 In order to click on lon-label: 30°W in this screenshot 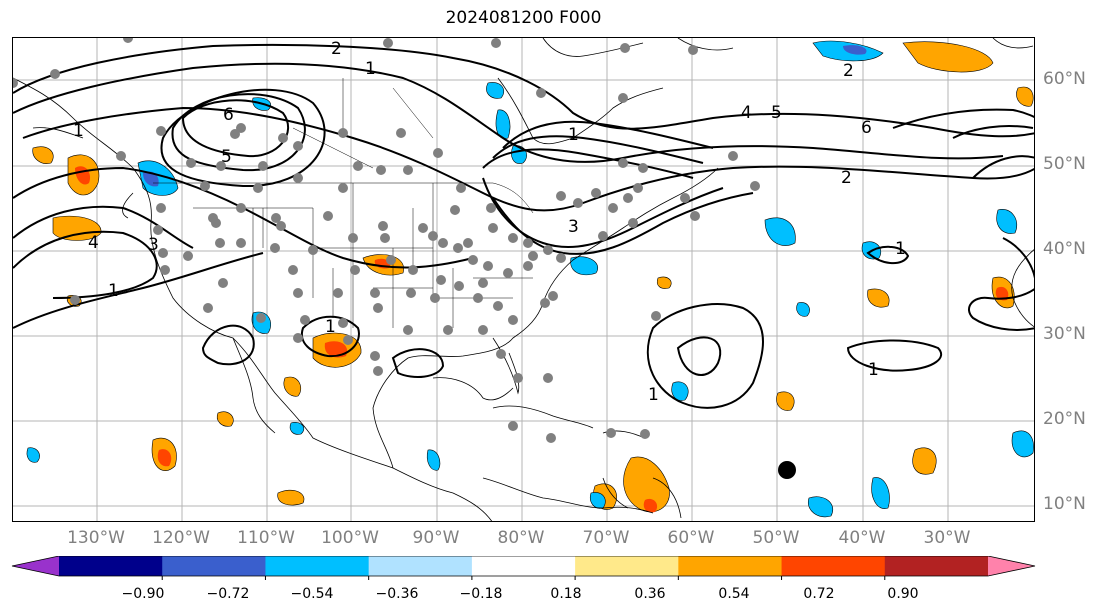, I will do `click(947, 538)`.